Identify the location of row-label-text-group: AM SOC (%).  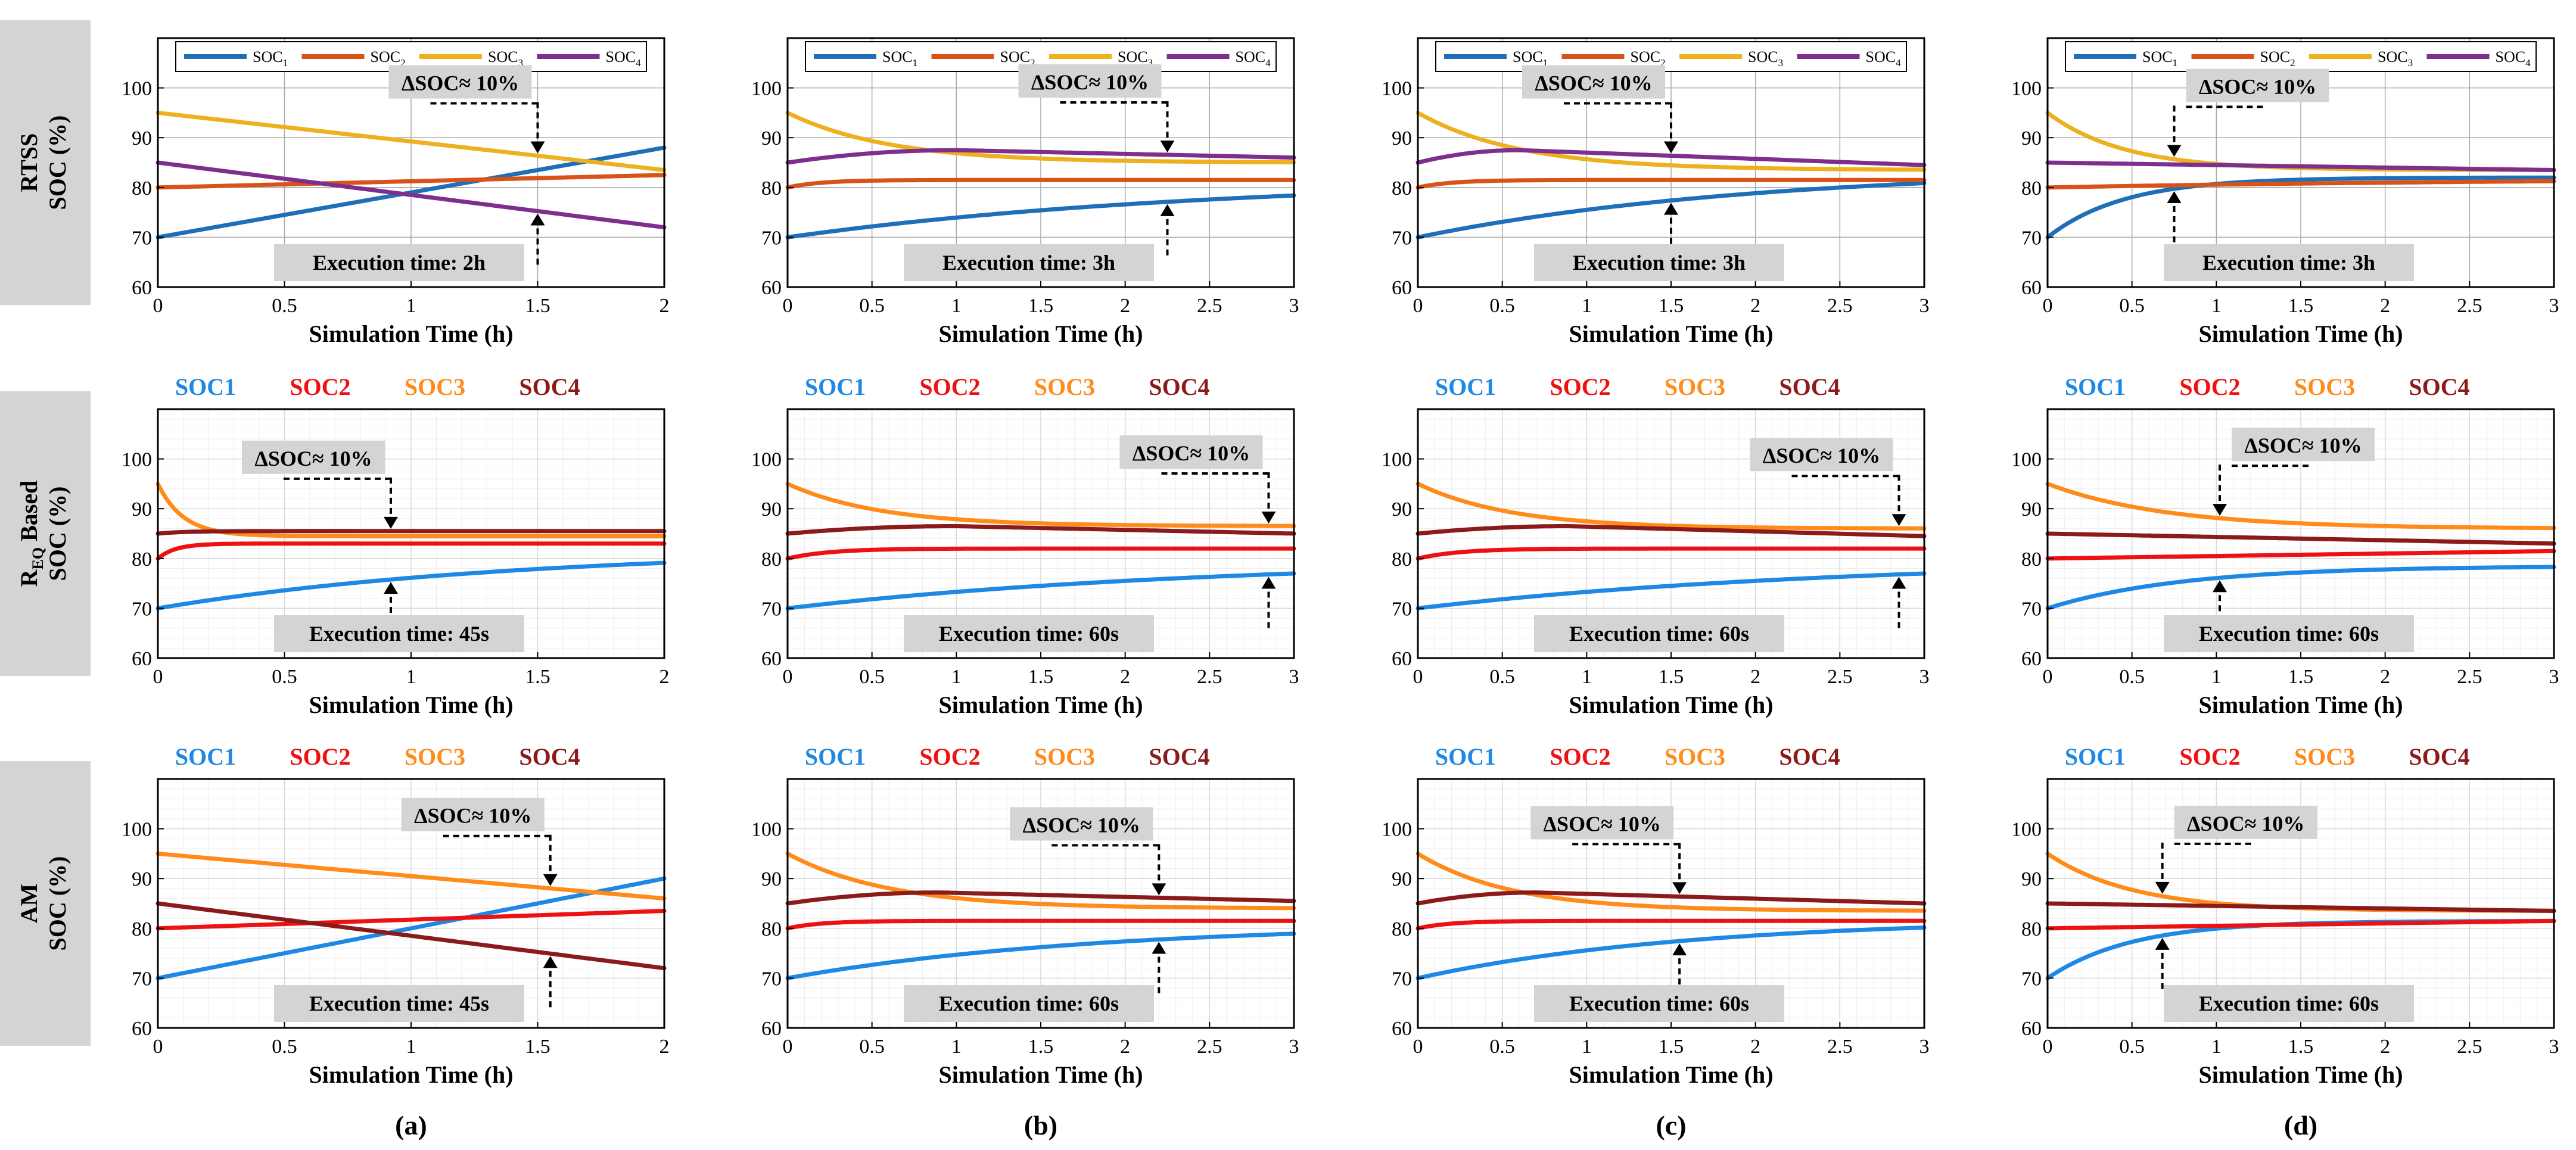
(43, 903).